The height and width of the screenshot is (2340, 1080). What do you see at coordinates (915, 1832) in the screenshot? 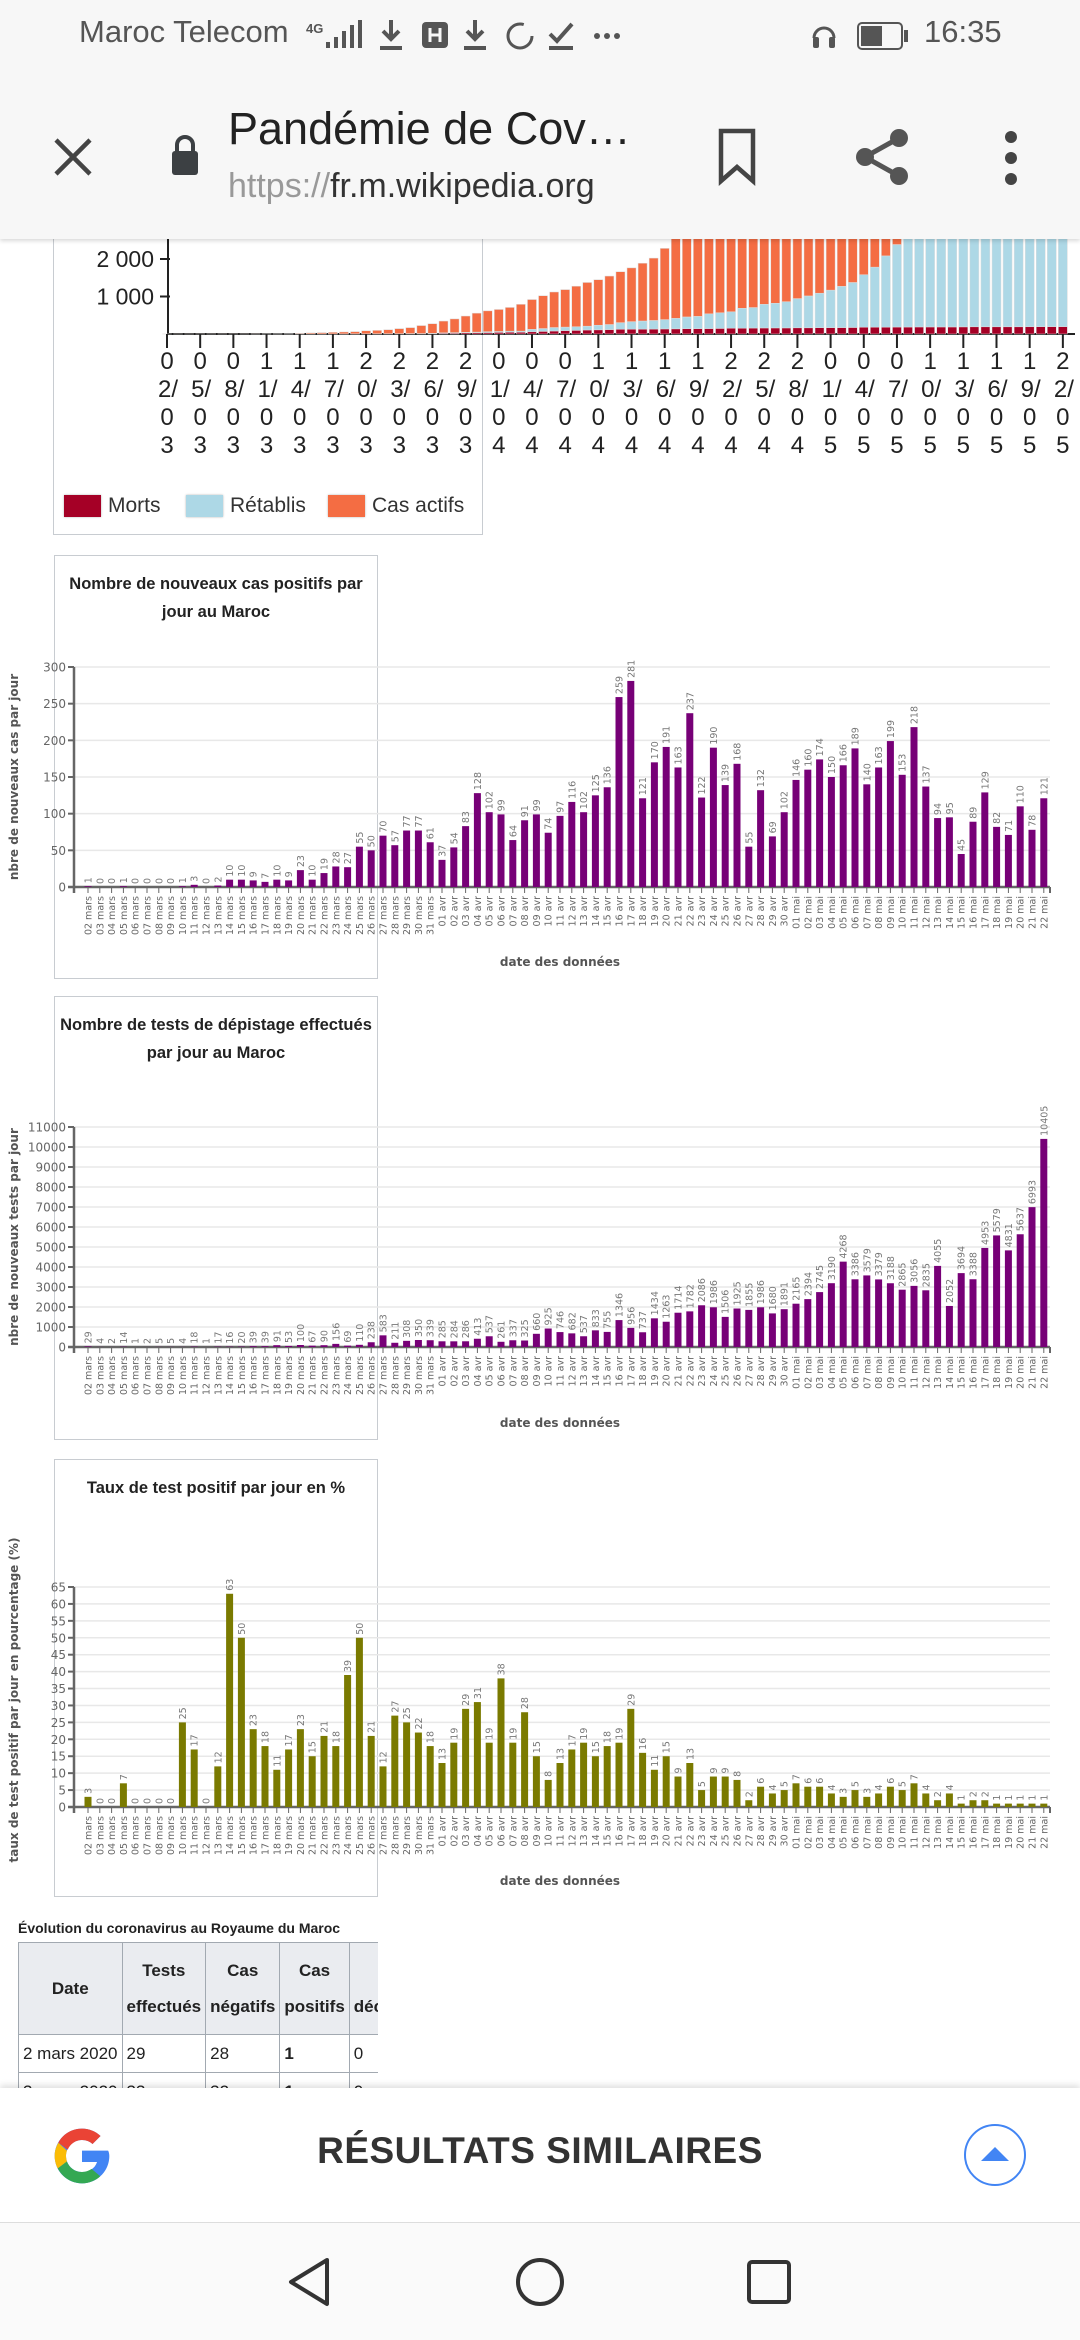
I see `x-tick-label: 11 mai` at bounding box center [915, 1832].